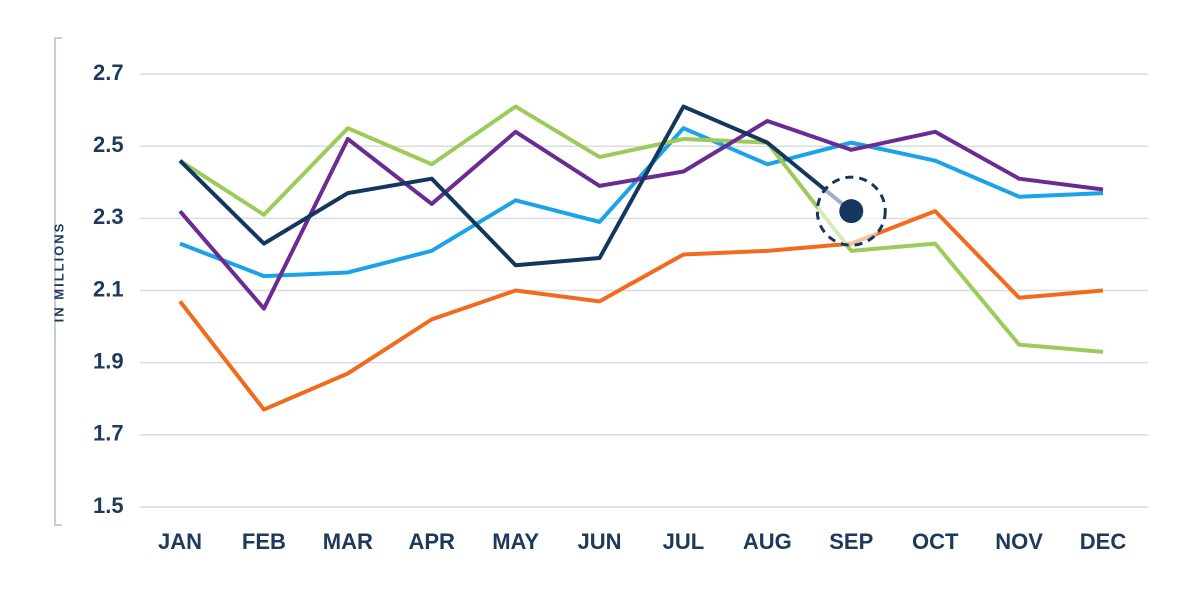 Image resolution: width=1200 pixels, height=600 pixels. I want to click on x-tick-label: OCT, so click(935, 541).